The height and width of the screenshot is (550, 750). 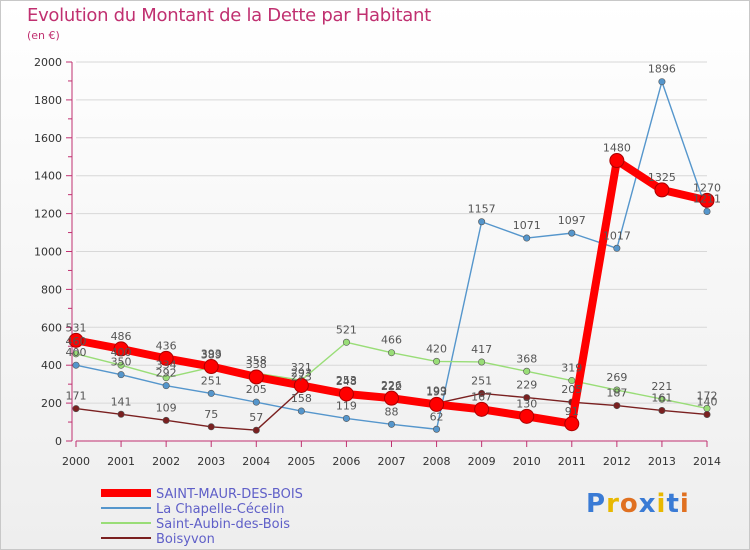 I want to click on y-tick-label: 1000, so click(x=48, y=252).